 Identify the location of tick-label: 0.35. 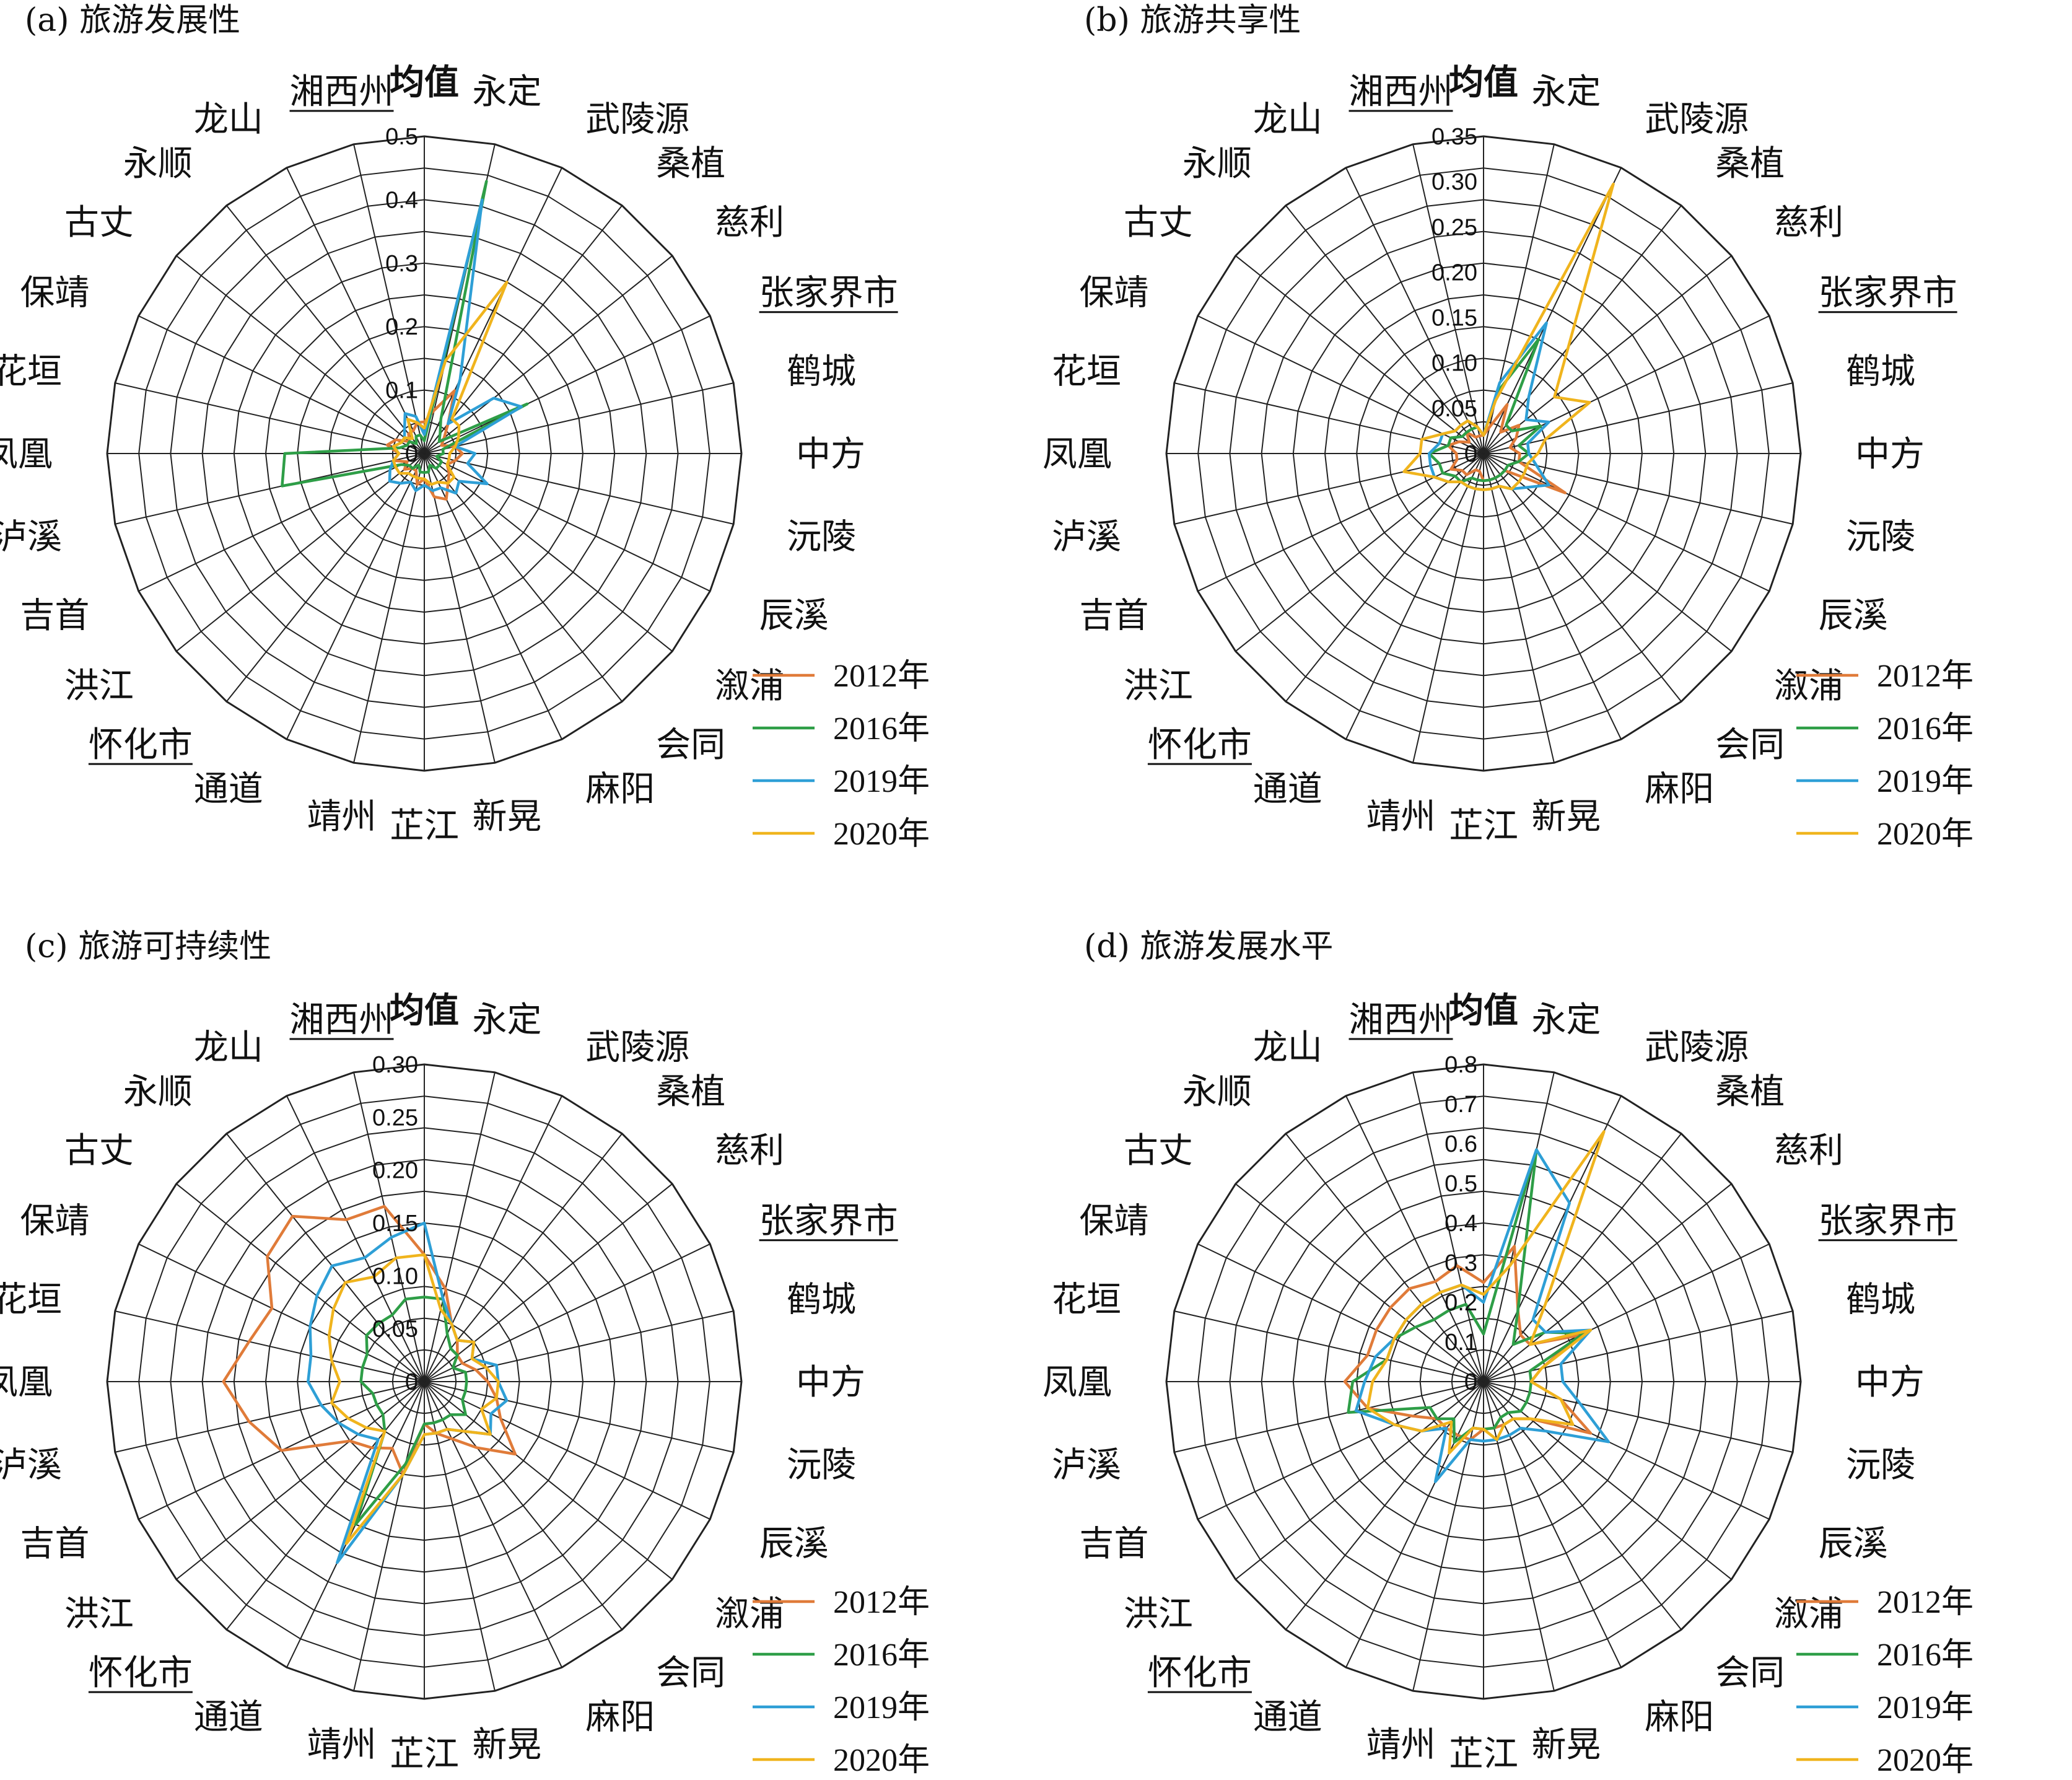
(1454, 137).